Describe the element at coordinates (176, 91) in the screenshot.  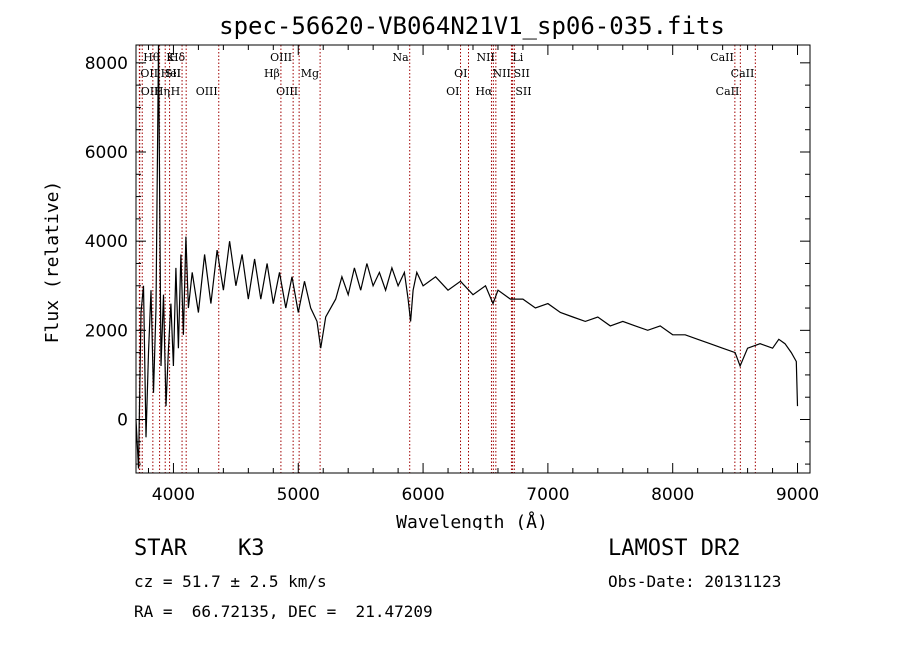
I see `marker-label-6: H` at that location.